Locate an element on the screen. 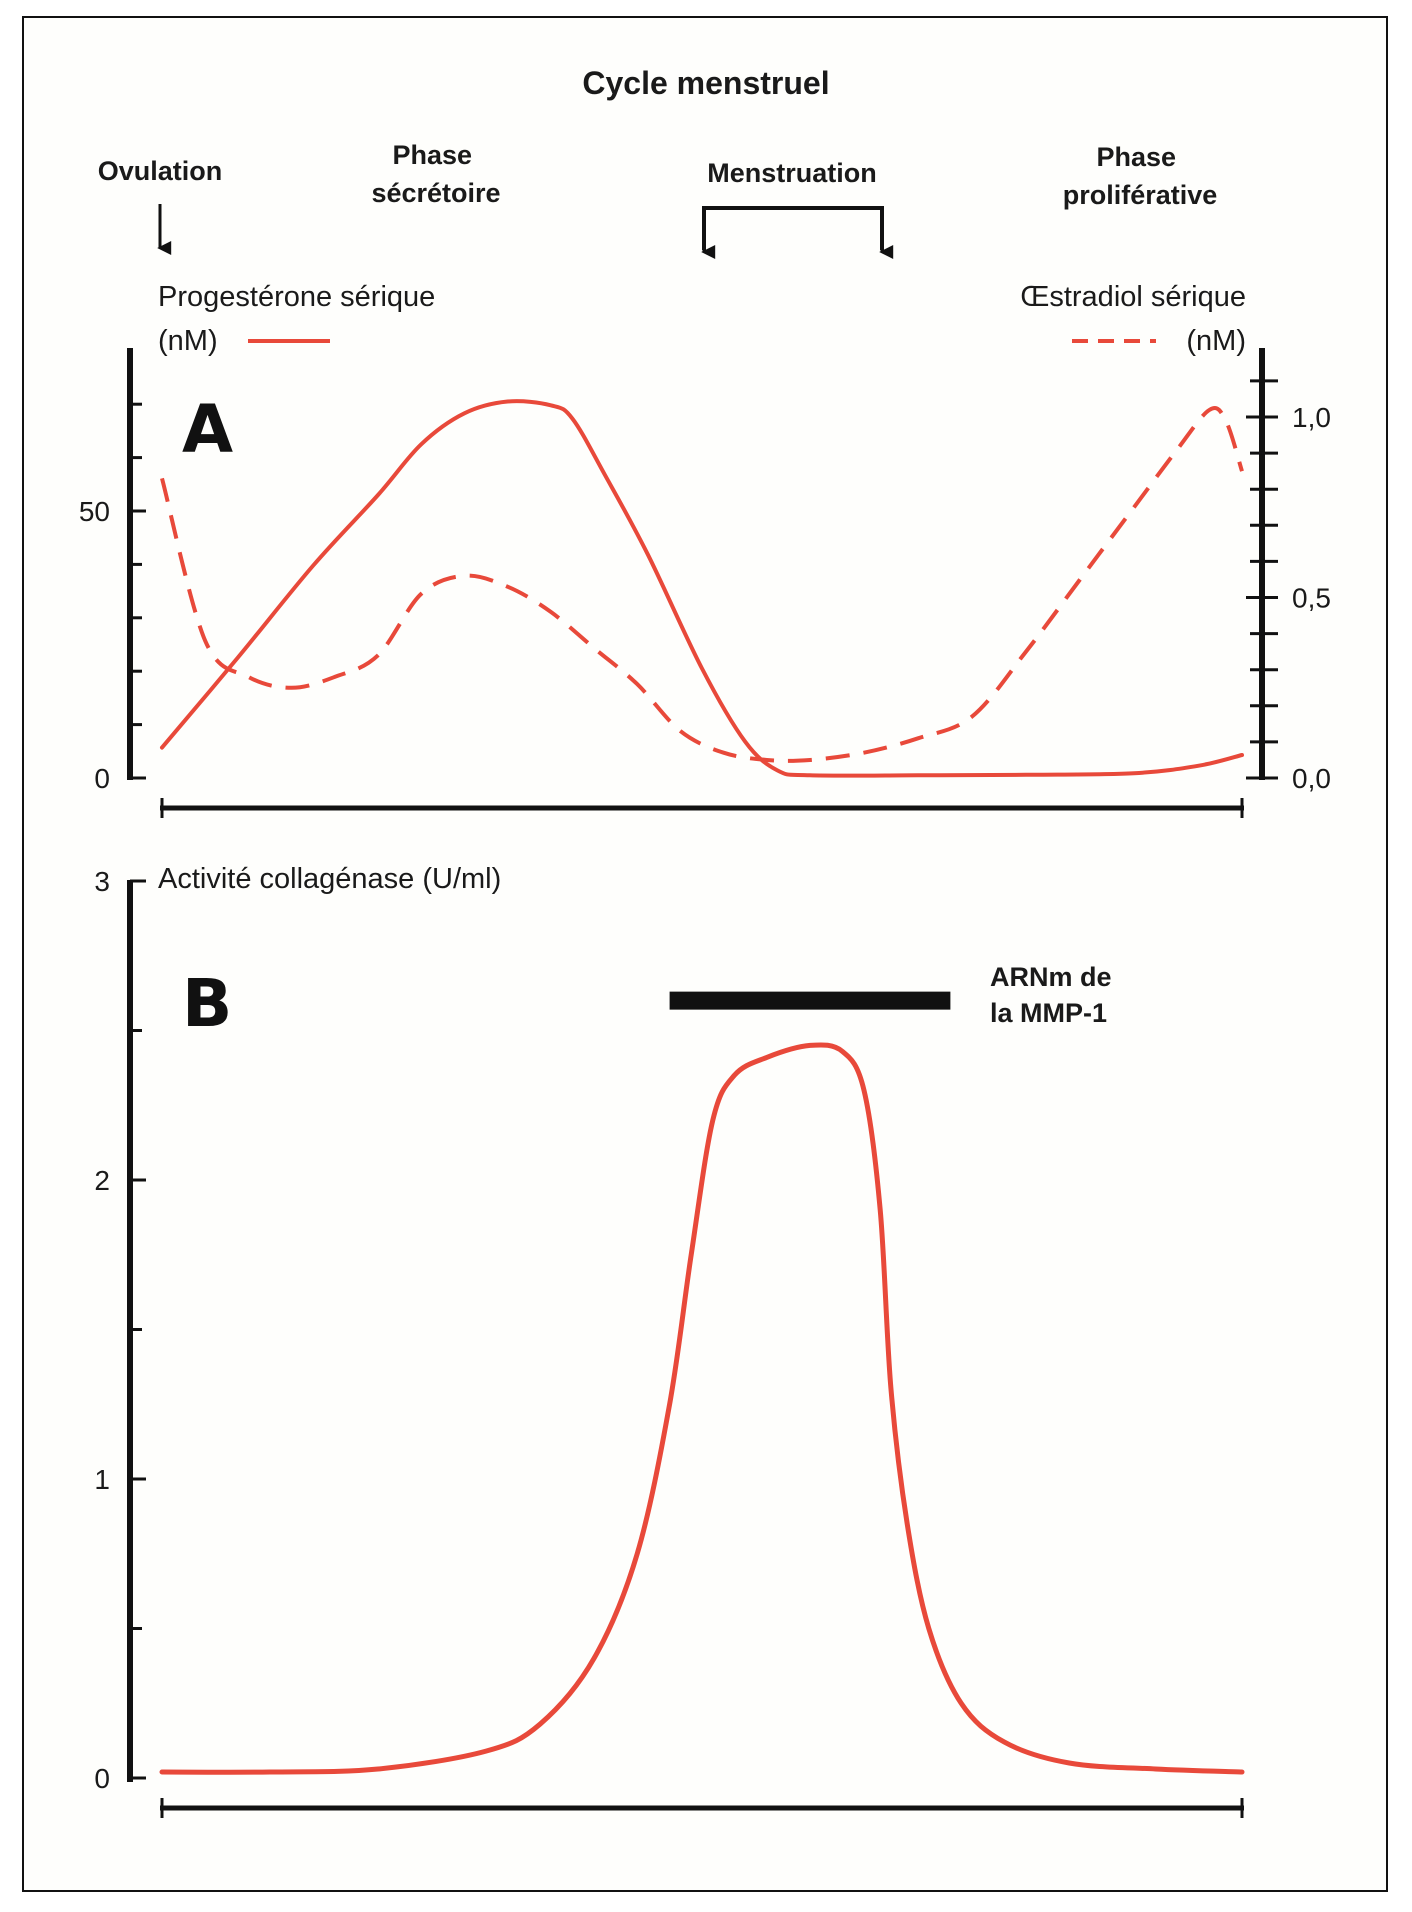 This screenshot has width=1412, height=1912. panel-a-right-ticks is located at coordinates (1262, 579).